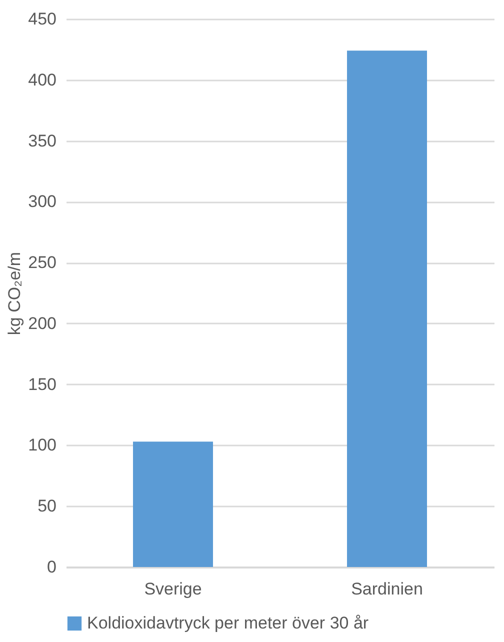 The width and height of the screenshot is (504, 642). Describe the element at coordinates (173, 589) in the screenshot. I see `x-tick-label: Sverige` at that location.